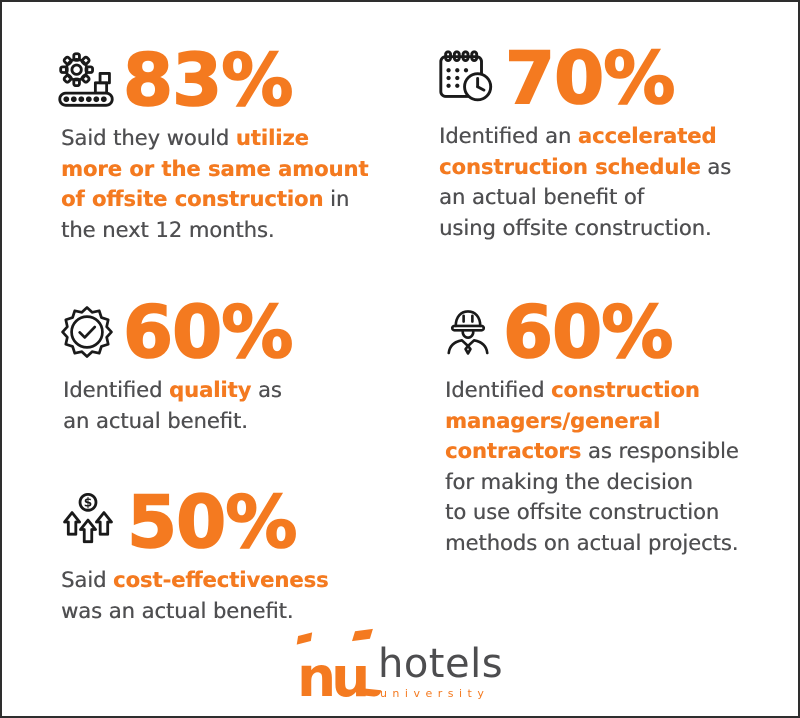 This screenshot has width=800, height=718. I want to click on cost-growth-arrows-icon: $, so click(88, 522).